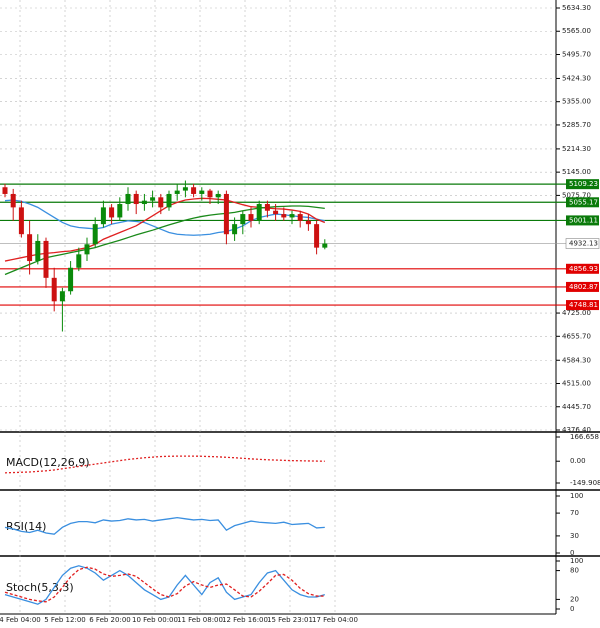 The width and height of the screenshot is (600, 628). Describe the element at coordinates (200, 620) in the screenshot. I see `x-tick-label: 11 Feb 08:00` at that location.